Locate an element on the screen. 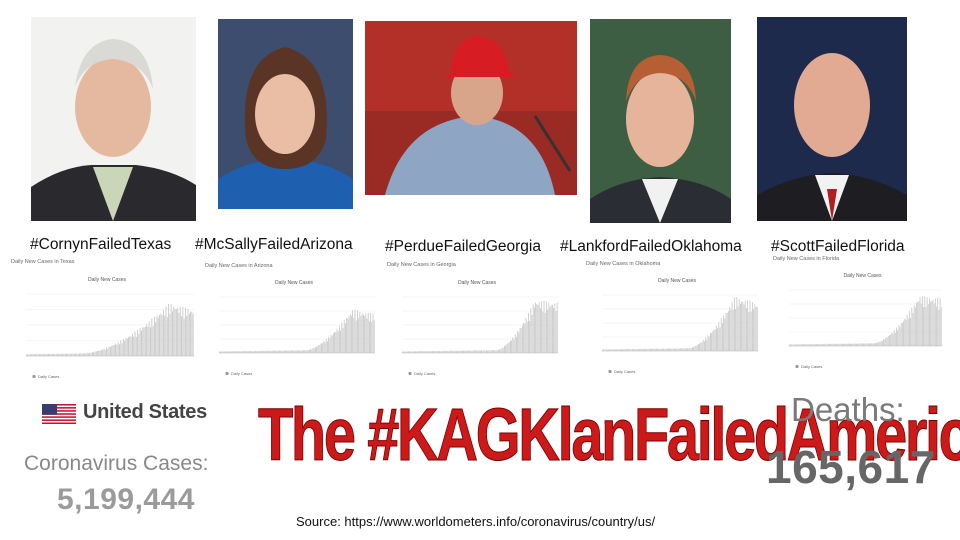 The height and width of the screenshot is (540, 960). chart-title-florida: Daily New Cases in Florida is located at coordinates (806, 259).